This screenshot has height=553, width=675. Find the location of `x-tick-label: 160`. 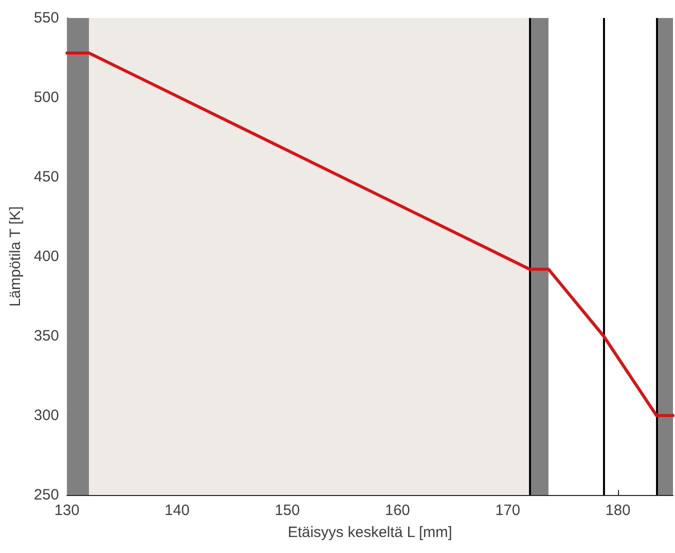

x-tick-label: 160 is located at coordinates (397, 510).